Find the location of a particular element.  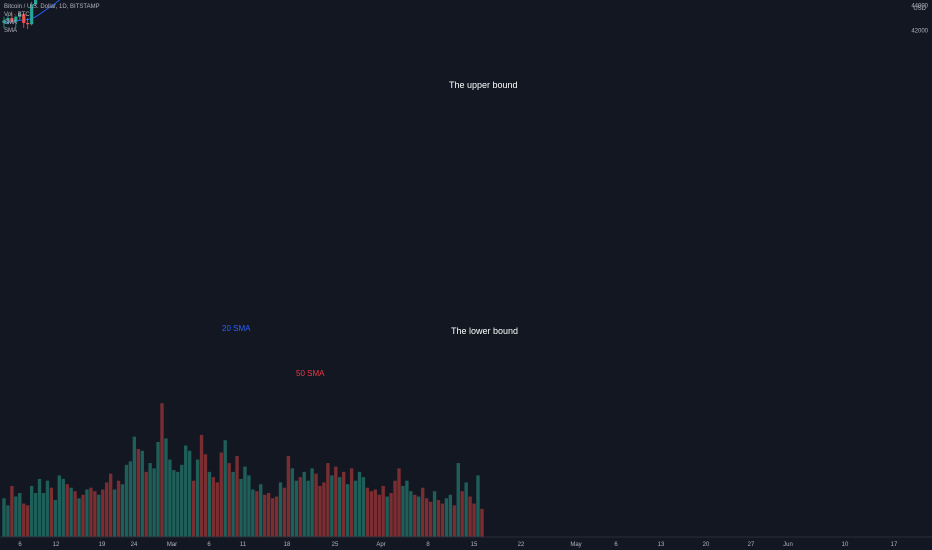

x-axis-tick-label: 24 is located at coordinates (134, 545).